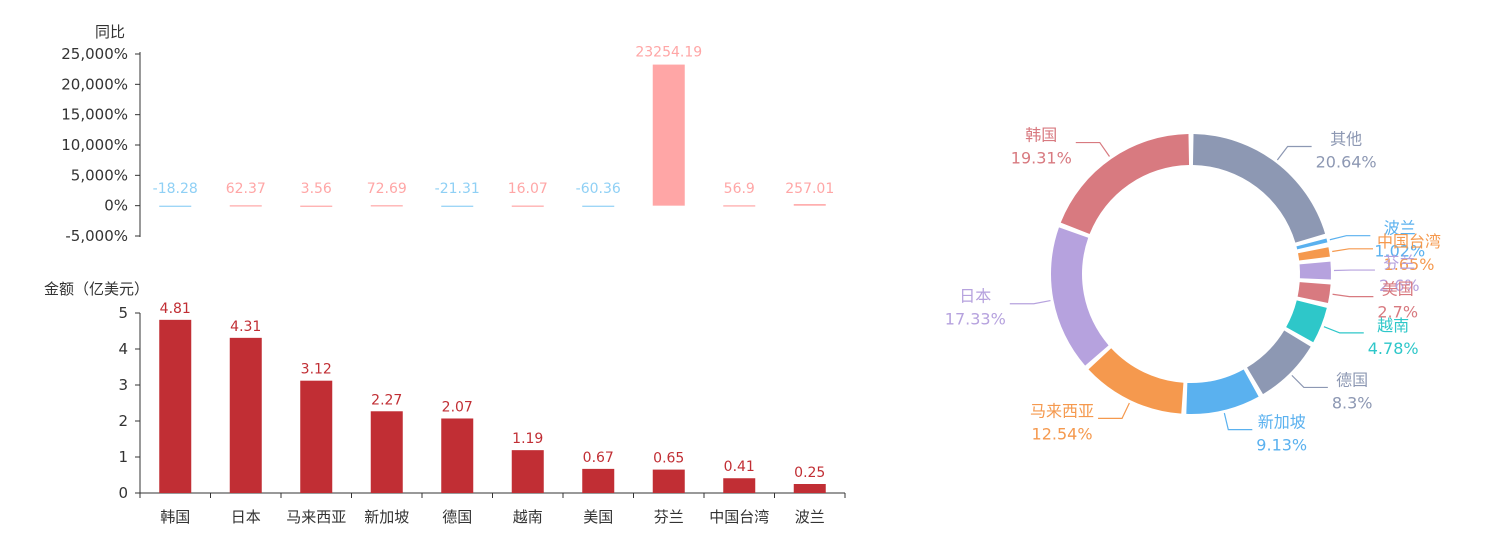  Describe the element at coordinates (1281, 445) in the screenshot. I see `donut-label-percent: 9.13%` at that location.